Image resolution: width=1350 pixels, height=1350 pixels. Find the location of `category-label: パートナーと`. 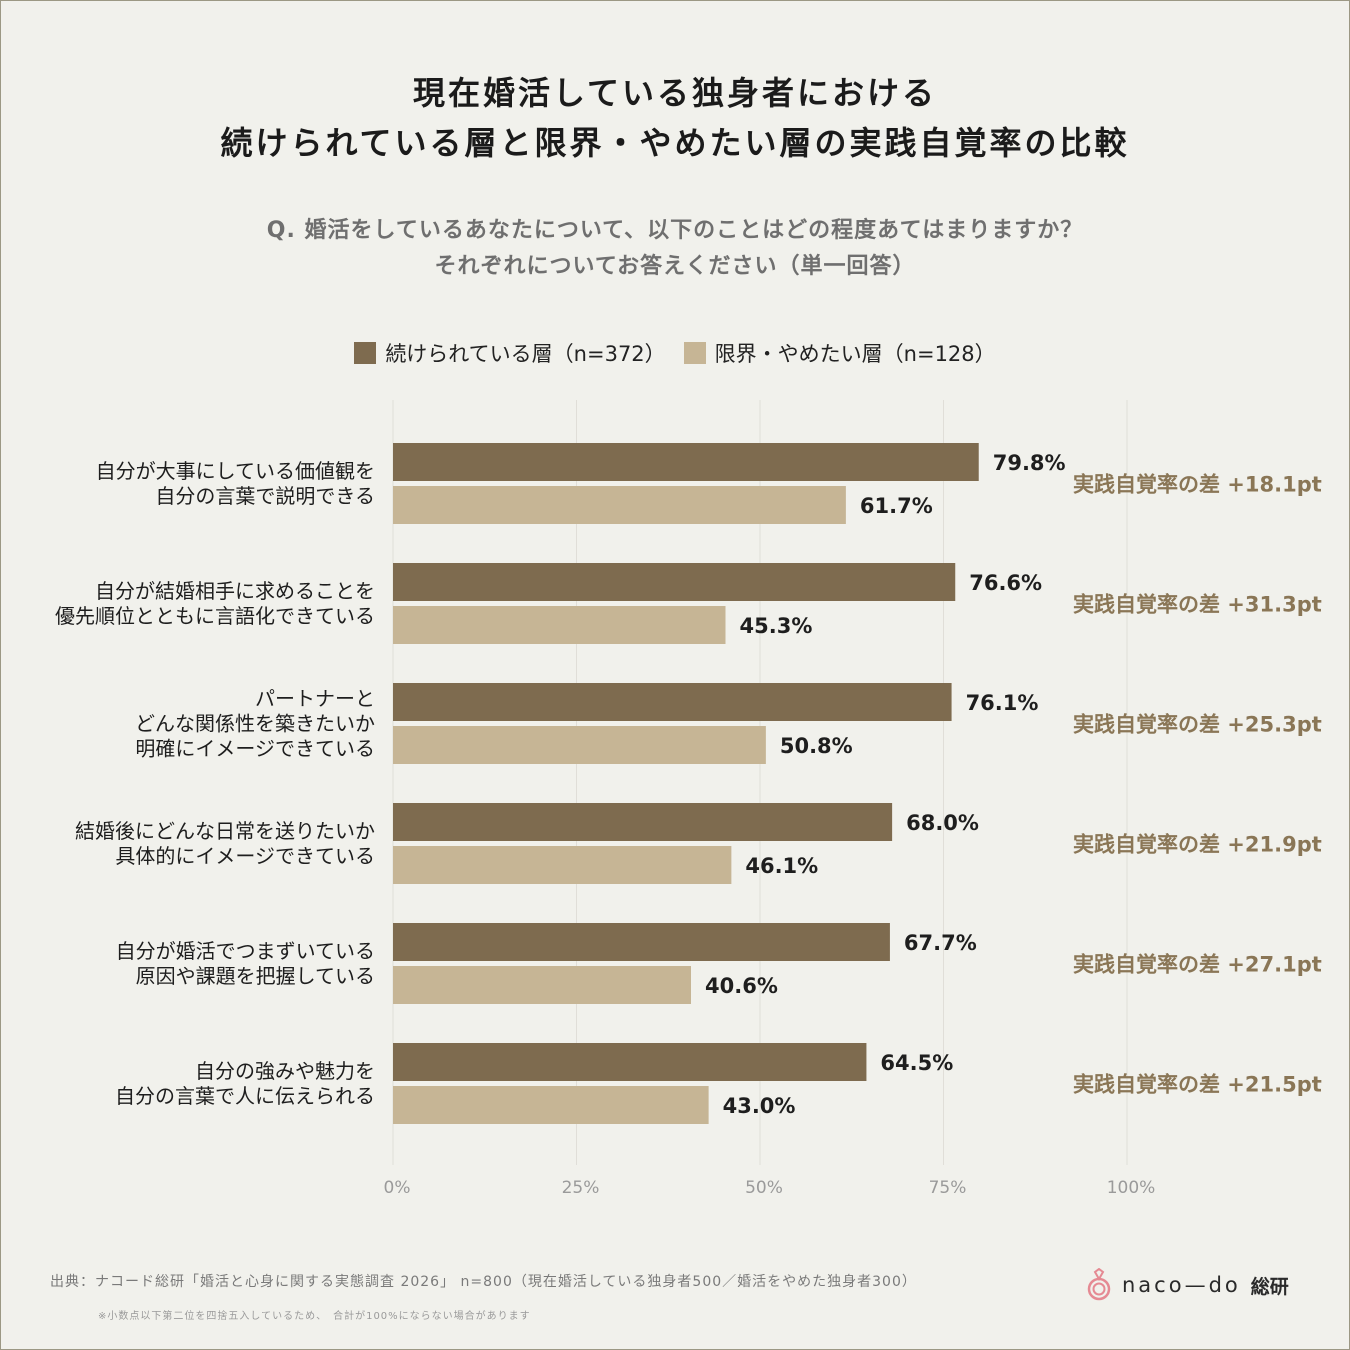

category-label: パートナーと is located at coordinates (315, 699).